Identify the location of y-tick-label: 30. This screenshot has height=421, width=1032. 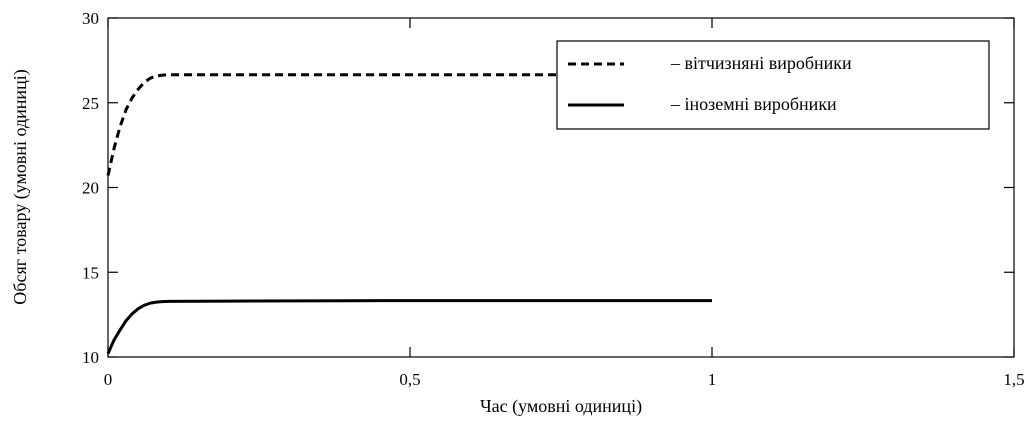
(90, 18).